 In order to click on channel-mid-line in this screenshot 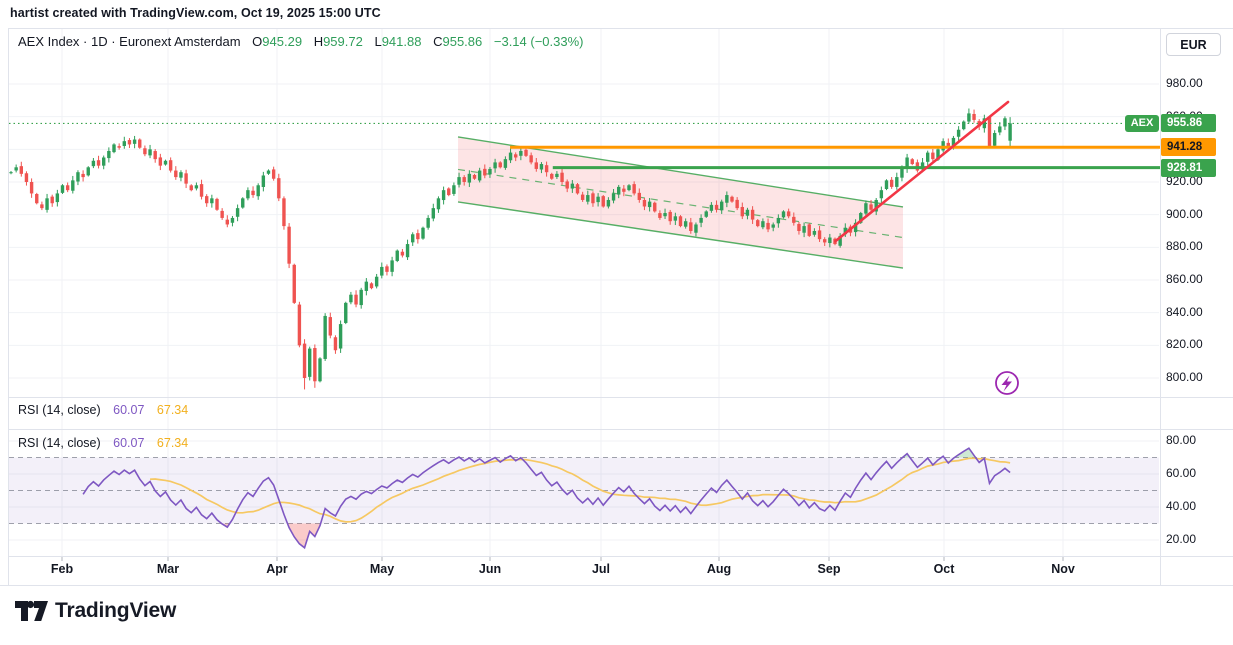, I will do `click(680, 203)`.